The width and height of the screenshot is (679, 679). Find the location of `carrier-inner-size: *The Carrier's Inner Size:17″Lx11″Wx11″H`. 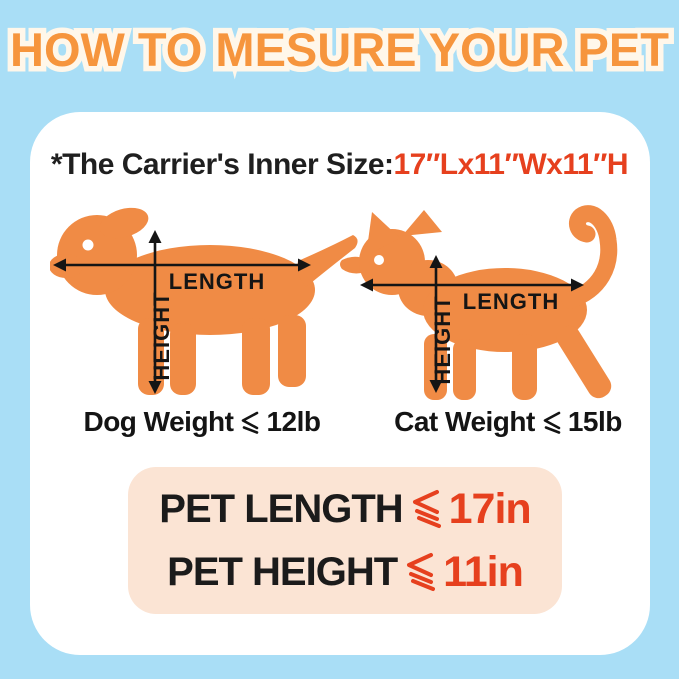

carrier-inner-size: *The Carrier's Inner Size:17″Lx11″Wx11″H is located at coordinates (339, 165).